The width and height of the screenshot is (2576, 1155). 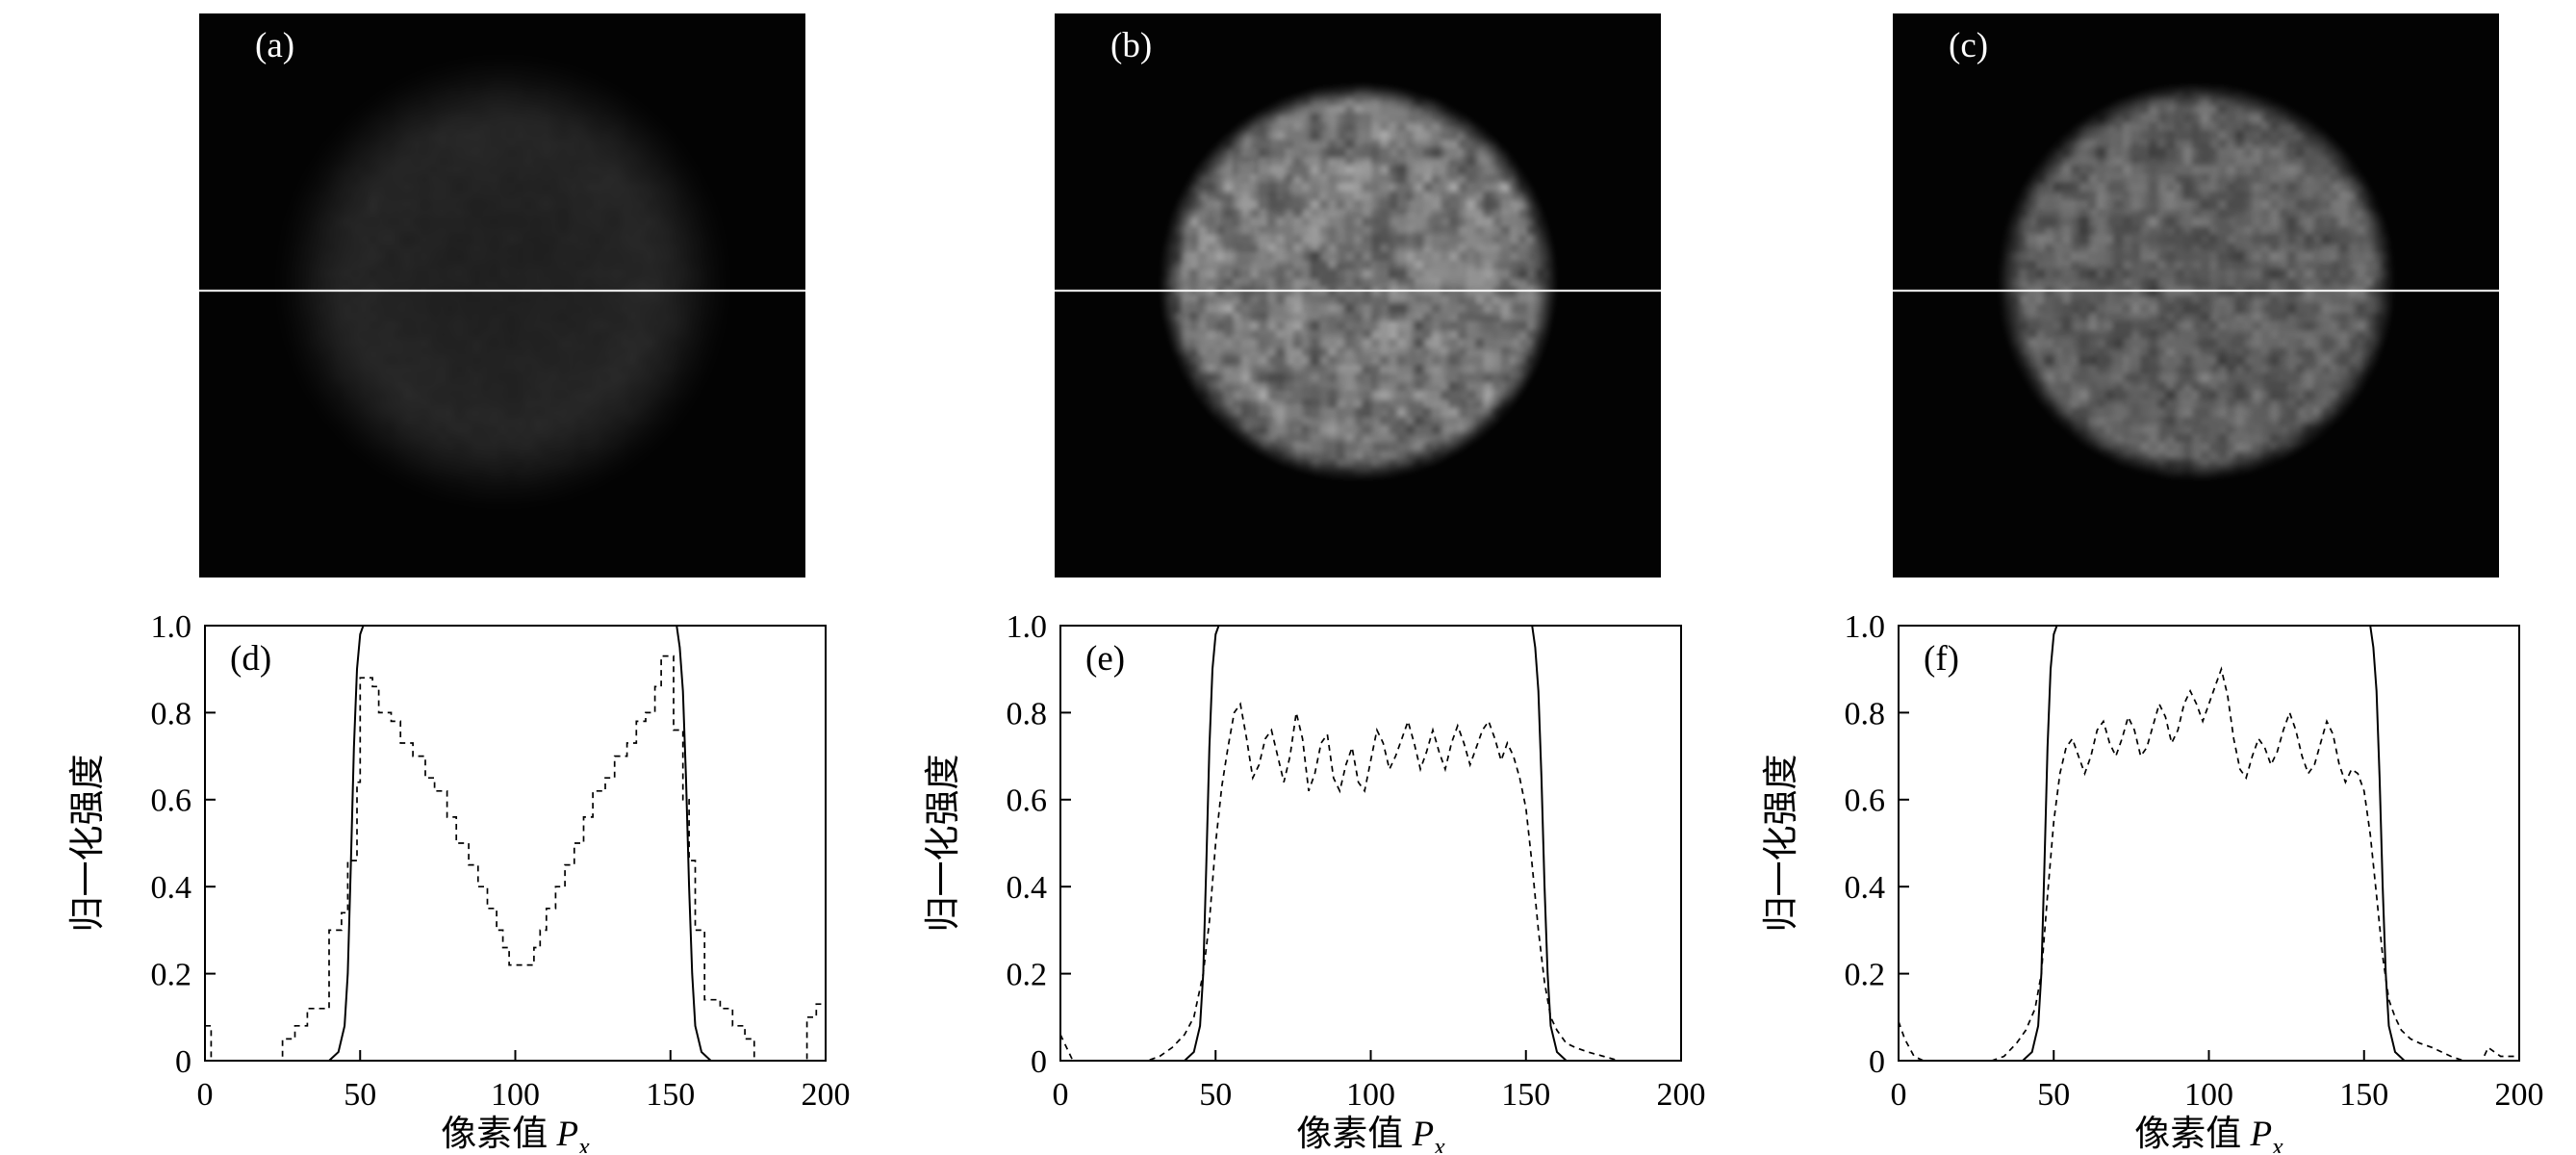 I want to click on beam-image-c, so click(x=2196, y=295).